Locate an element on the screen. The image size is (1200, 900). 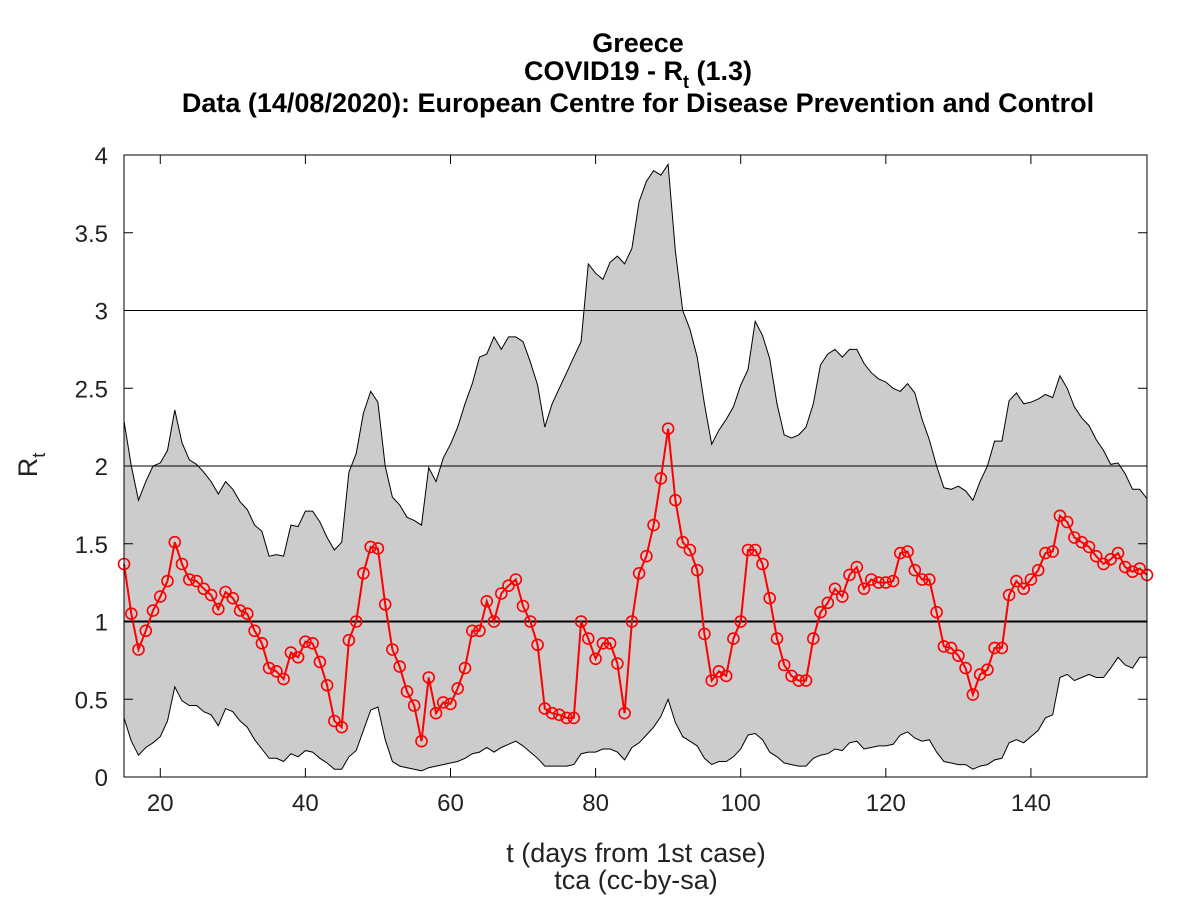
x-tick-label: 80 is located at coordinates (595, 803).